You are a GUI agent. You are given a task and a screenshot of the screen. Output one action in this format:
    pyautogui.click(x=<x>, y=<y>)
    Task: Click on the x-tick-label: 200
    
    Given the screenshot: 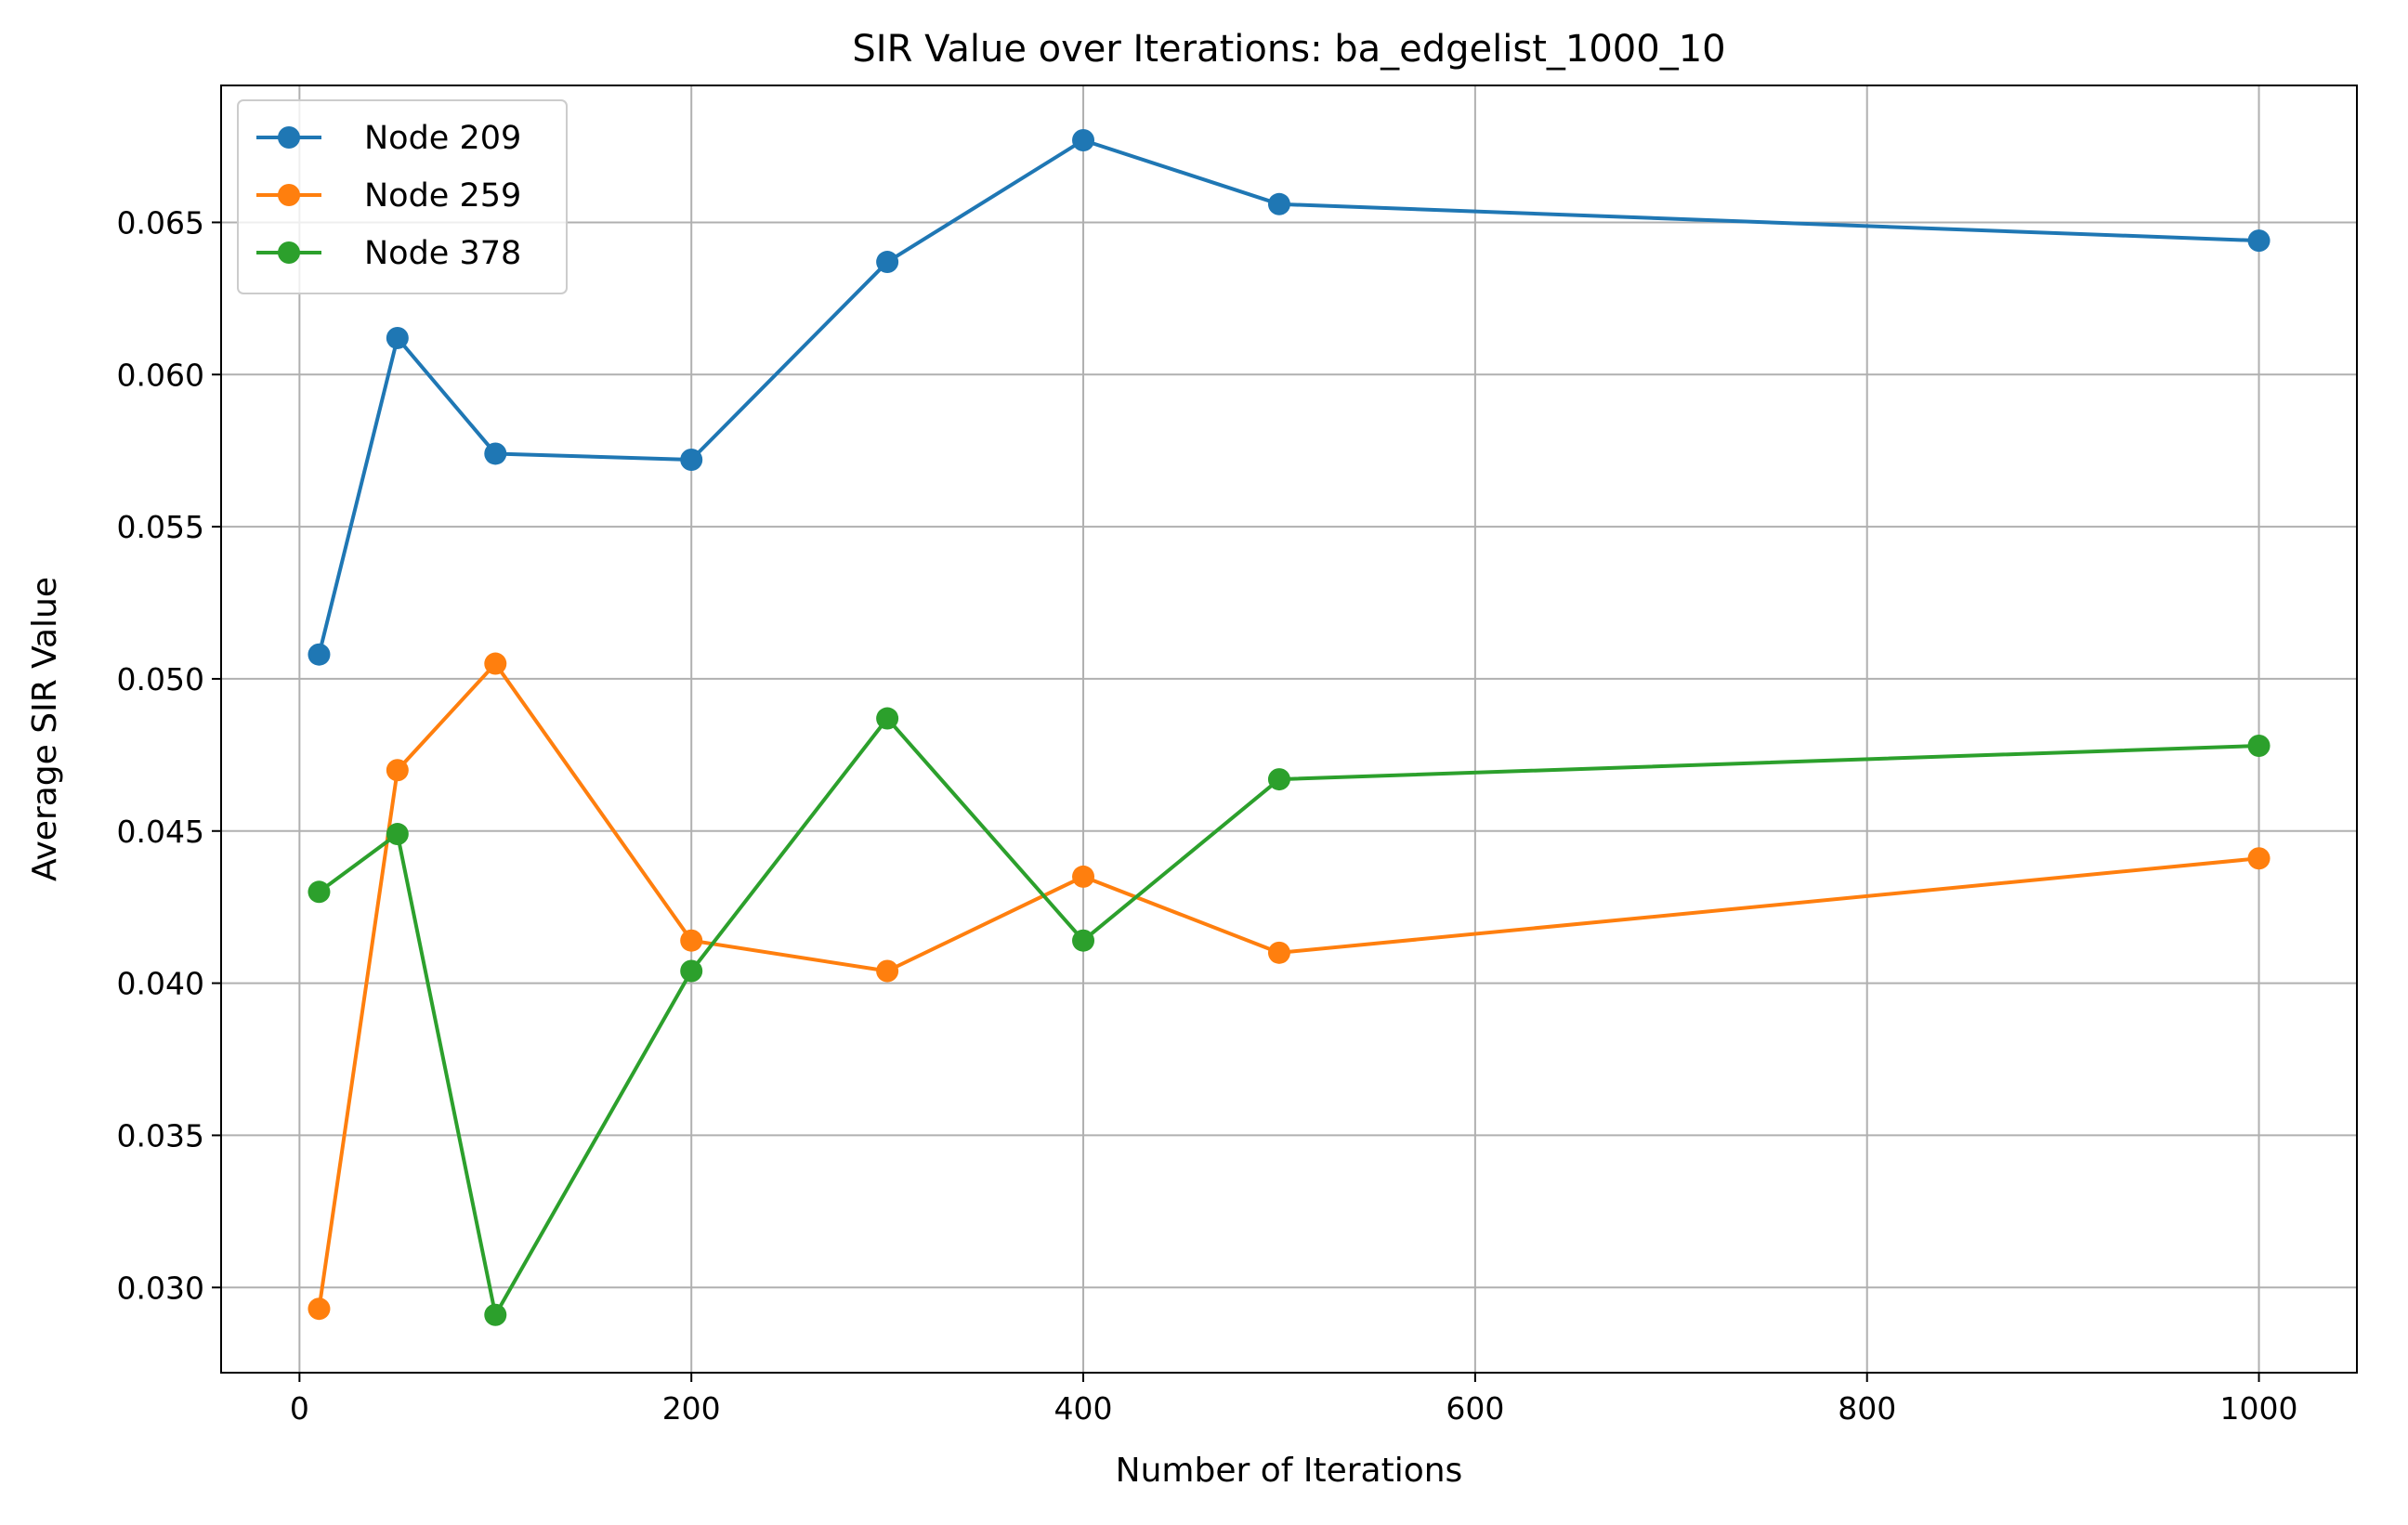 What is the action you would take?
    pyautogui.click(x=691, y=1408)
    